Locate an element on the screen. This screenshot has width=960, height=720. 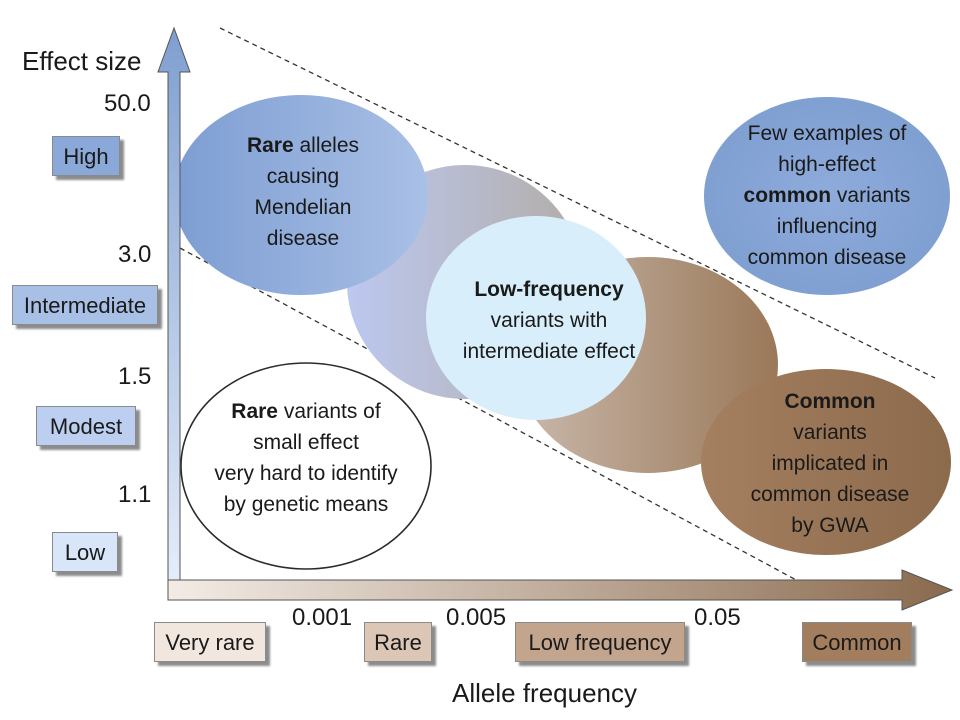
few-examples-blob is located at coordinates (827, 196).